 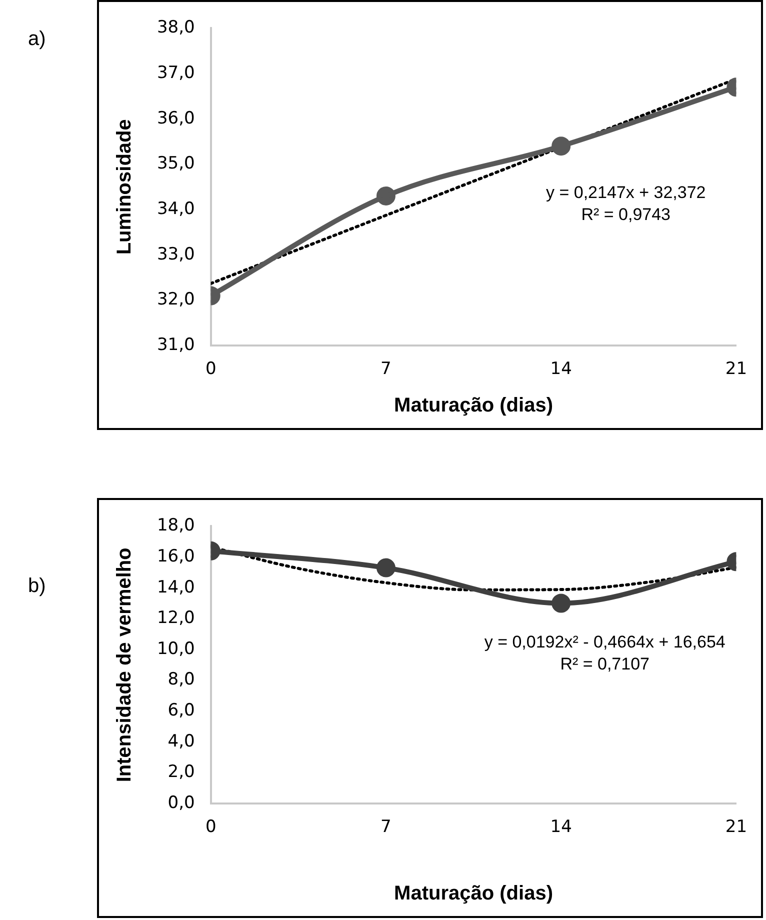 I want to click on y-tick-label: 38,0, so click(x=175, y=28).